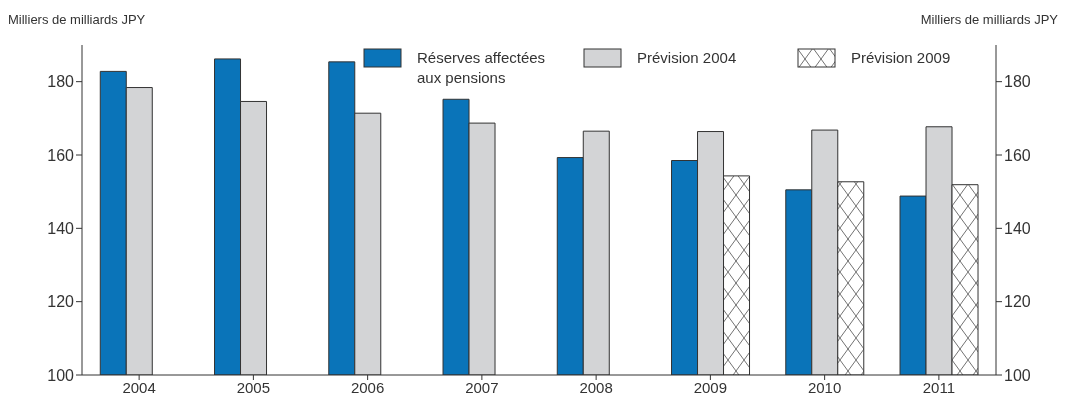 This screenshot has width=1066, height=403. What do you see at coordinates (61, 302) in the screenshot?
I see `y-tick-label: 120` at bounding box center [61, 302].